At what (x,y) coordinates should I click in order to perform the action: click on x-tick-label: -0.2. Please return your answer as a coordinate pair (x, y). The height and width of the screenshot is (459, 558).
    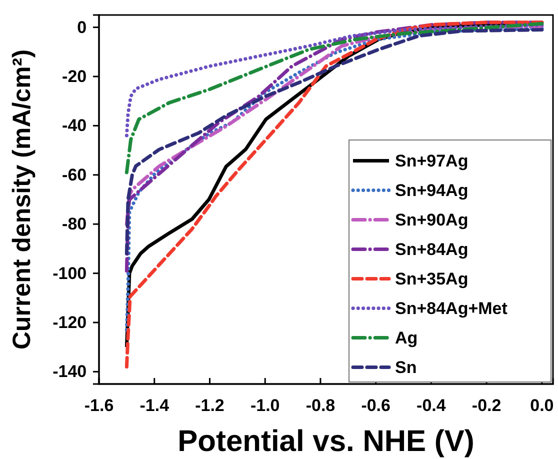
    Looking at the image, I should click on (487, 405).